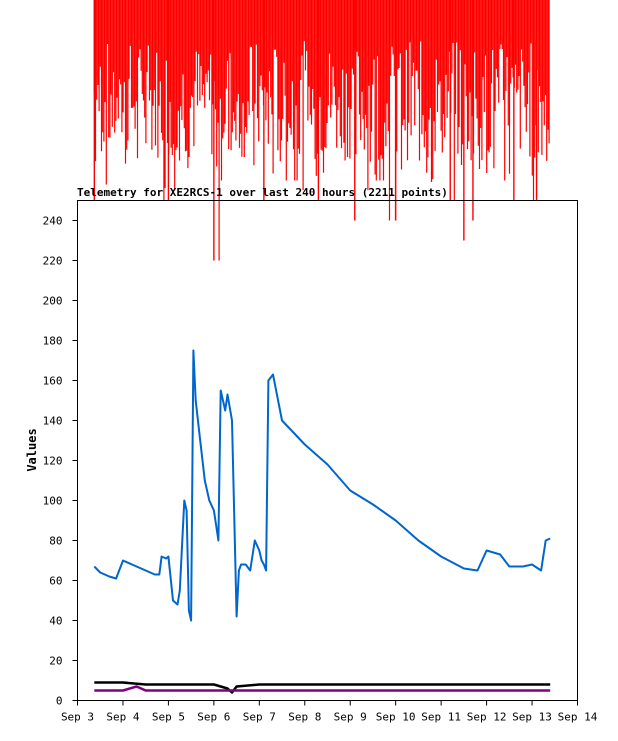 This screenshot has height=741, width=618. I want to click on x-tick-label: Sep 14, so click(578, 717).